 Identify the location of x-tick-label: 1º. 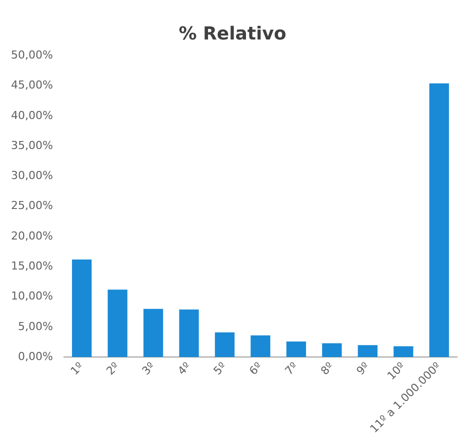
(77, 369).